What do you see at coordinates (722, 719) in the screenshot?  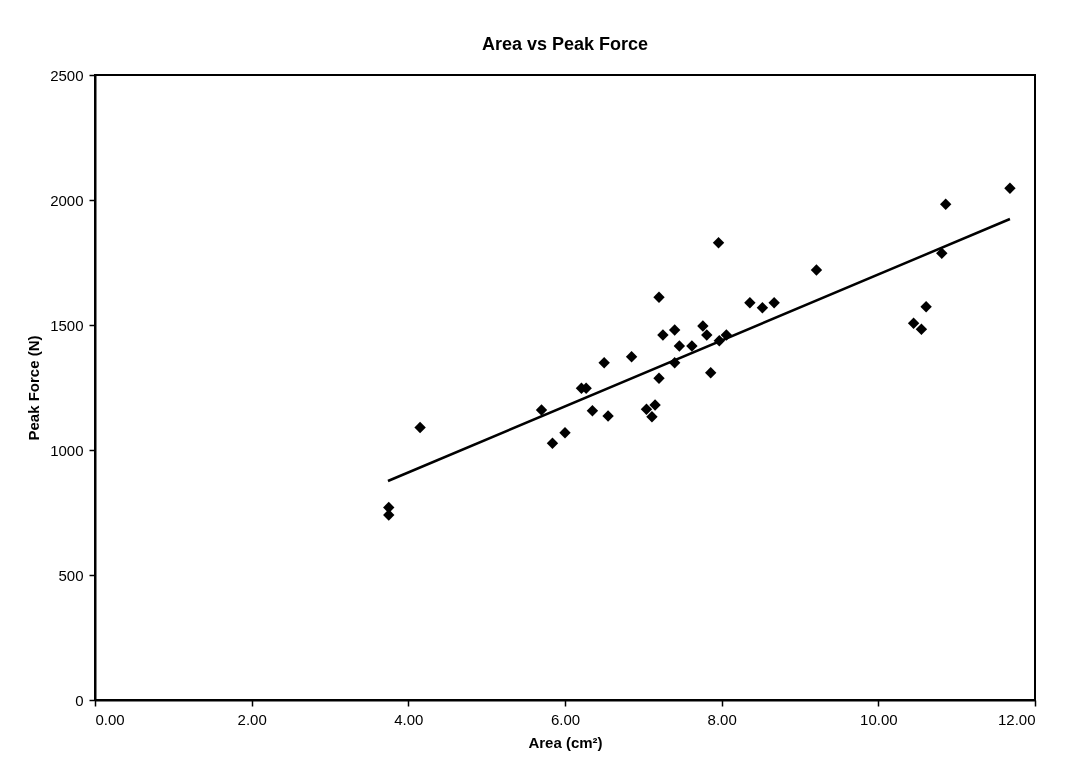 I see `x-tick-label: 8.00` at bounding box center [722, 719].